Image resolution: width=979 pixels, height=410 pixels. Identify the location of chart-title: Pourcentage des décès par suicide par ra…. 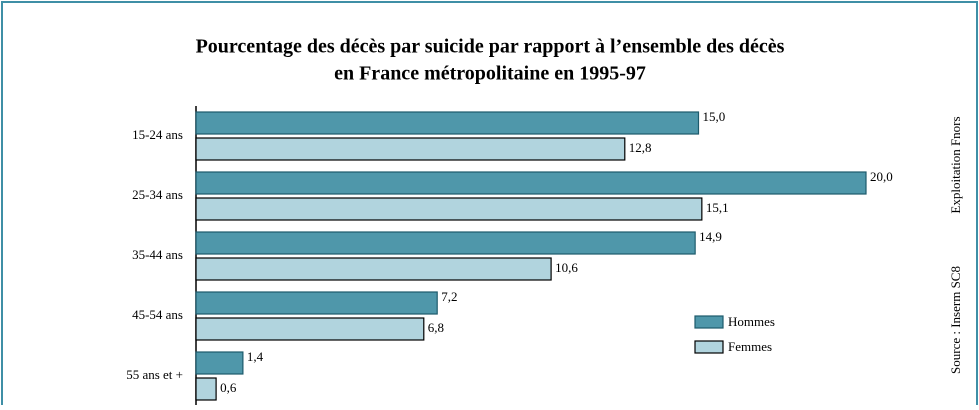
(490, 47).